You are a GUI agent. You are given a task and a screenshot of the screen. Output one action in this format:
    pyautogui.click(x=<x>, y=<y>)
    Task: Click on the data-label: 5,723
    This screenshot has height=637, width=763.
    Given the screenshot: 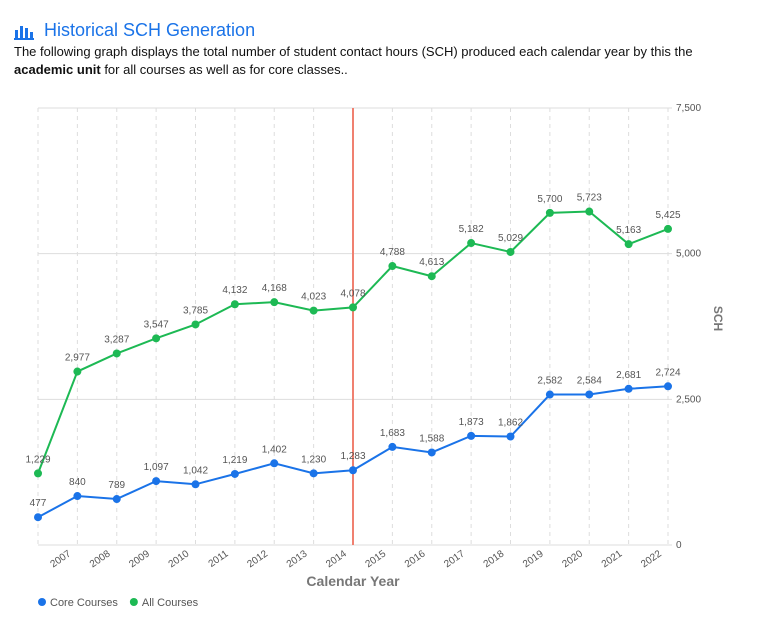 What is the action you would take?
    pyautogui.click(x=589, y=198)
    